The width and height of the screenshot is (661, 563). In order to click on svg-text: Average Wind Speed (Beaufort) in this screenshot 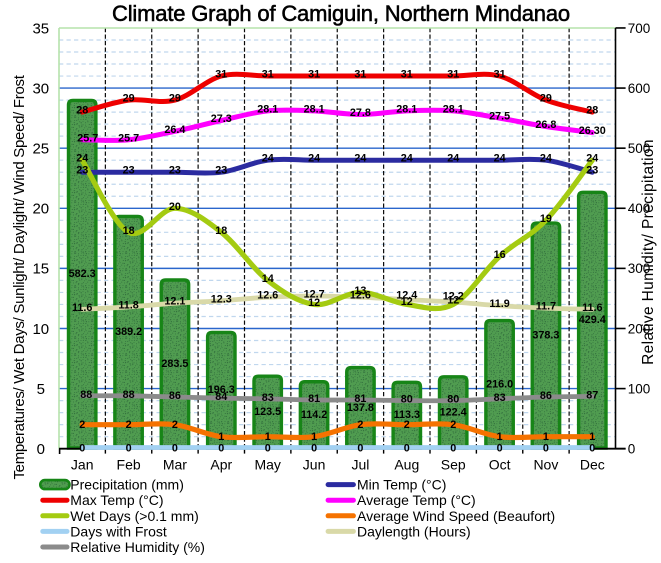, I will do `click(456, 516)`.